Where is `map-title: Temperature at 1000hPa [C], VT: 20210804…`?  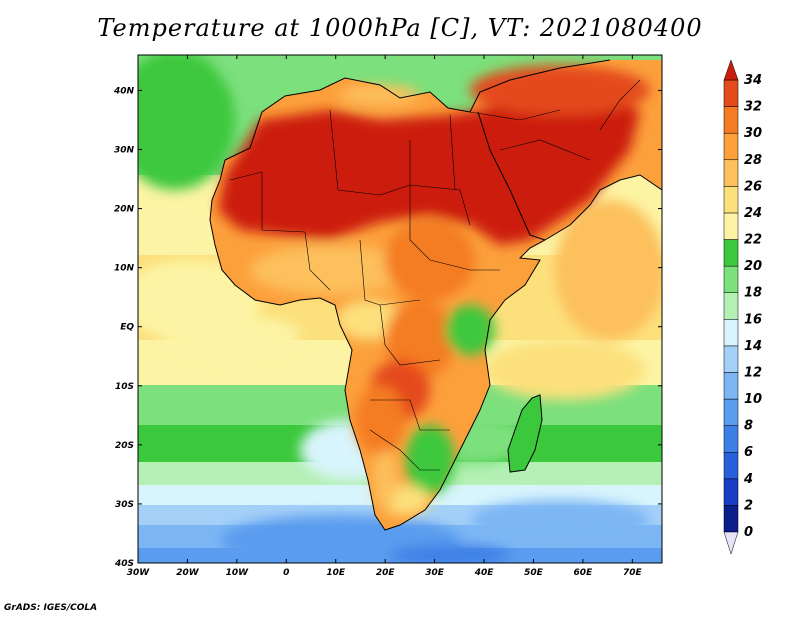
map-title: Temperature at 1000hPa [C], VT: 20210804… is located at coordinates (400, 28).